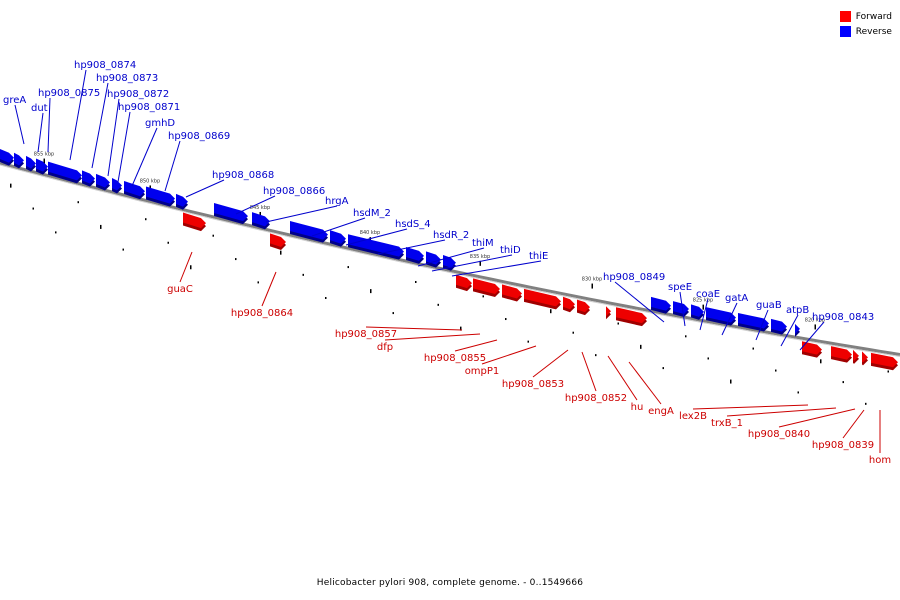  Describe the element at coordinates (197, 161) in the screenshot. I see `gene-label-hp908_0869: hp908_0869` at that location.